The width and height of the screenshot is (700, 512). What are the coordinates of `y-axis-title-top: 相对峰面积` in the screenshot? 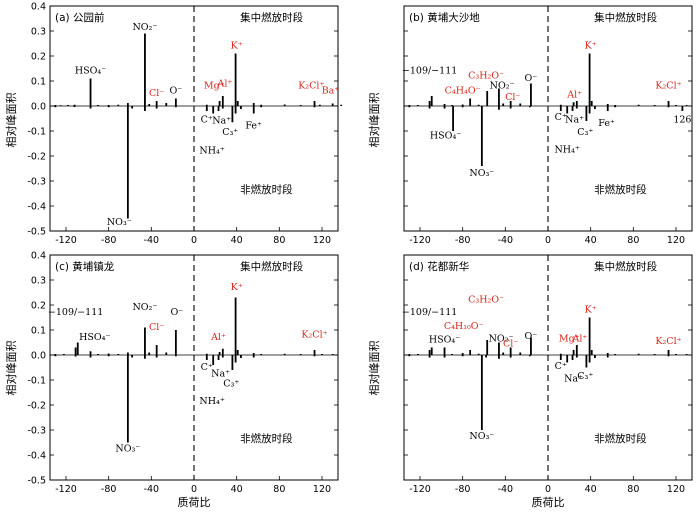 It's located at (11, 120).